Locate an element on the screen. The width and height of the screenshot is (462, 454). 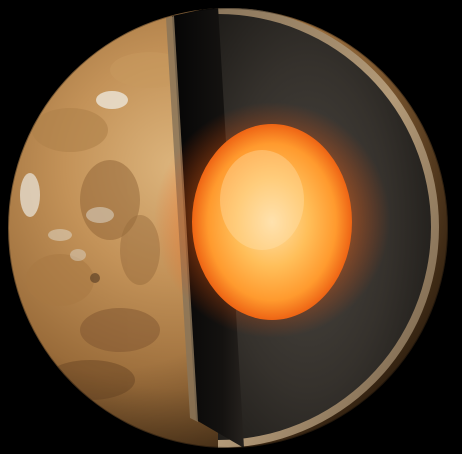
core-sphere is located at coordinates (272, 222).